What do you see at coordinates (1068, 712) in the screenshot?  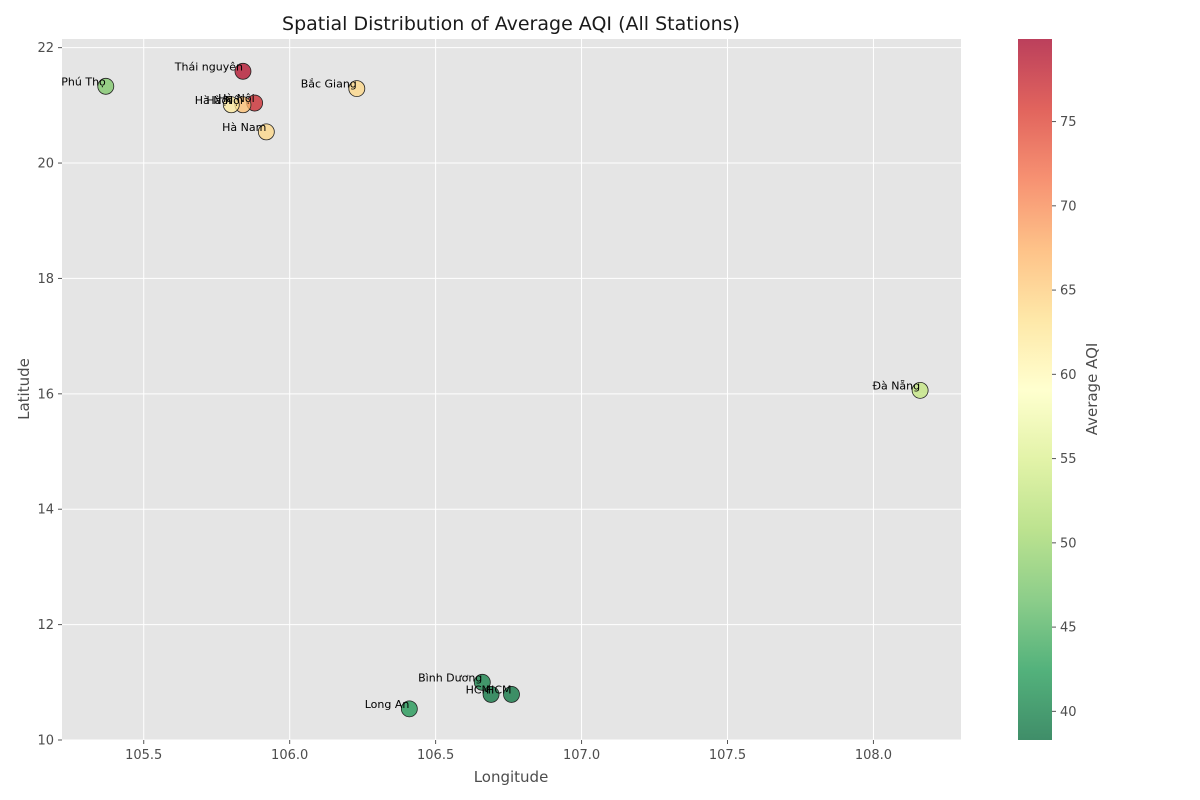 I see `colorbar-tick-label: 40` at bounding box center [1068, 712].